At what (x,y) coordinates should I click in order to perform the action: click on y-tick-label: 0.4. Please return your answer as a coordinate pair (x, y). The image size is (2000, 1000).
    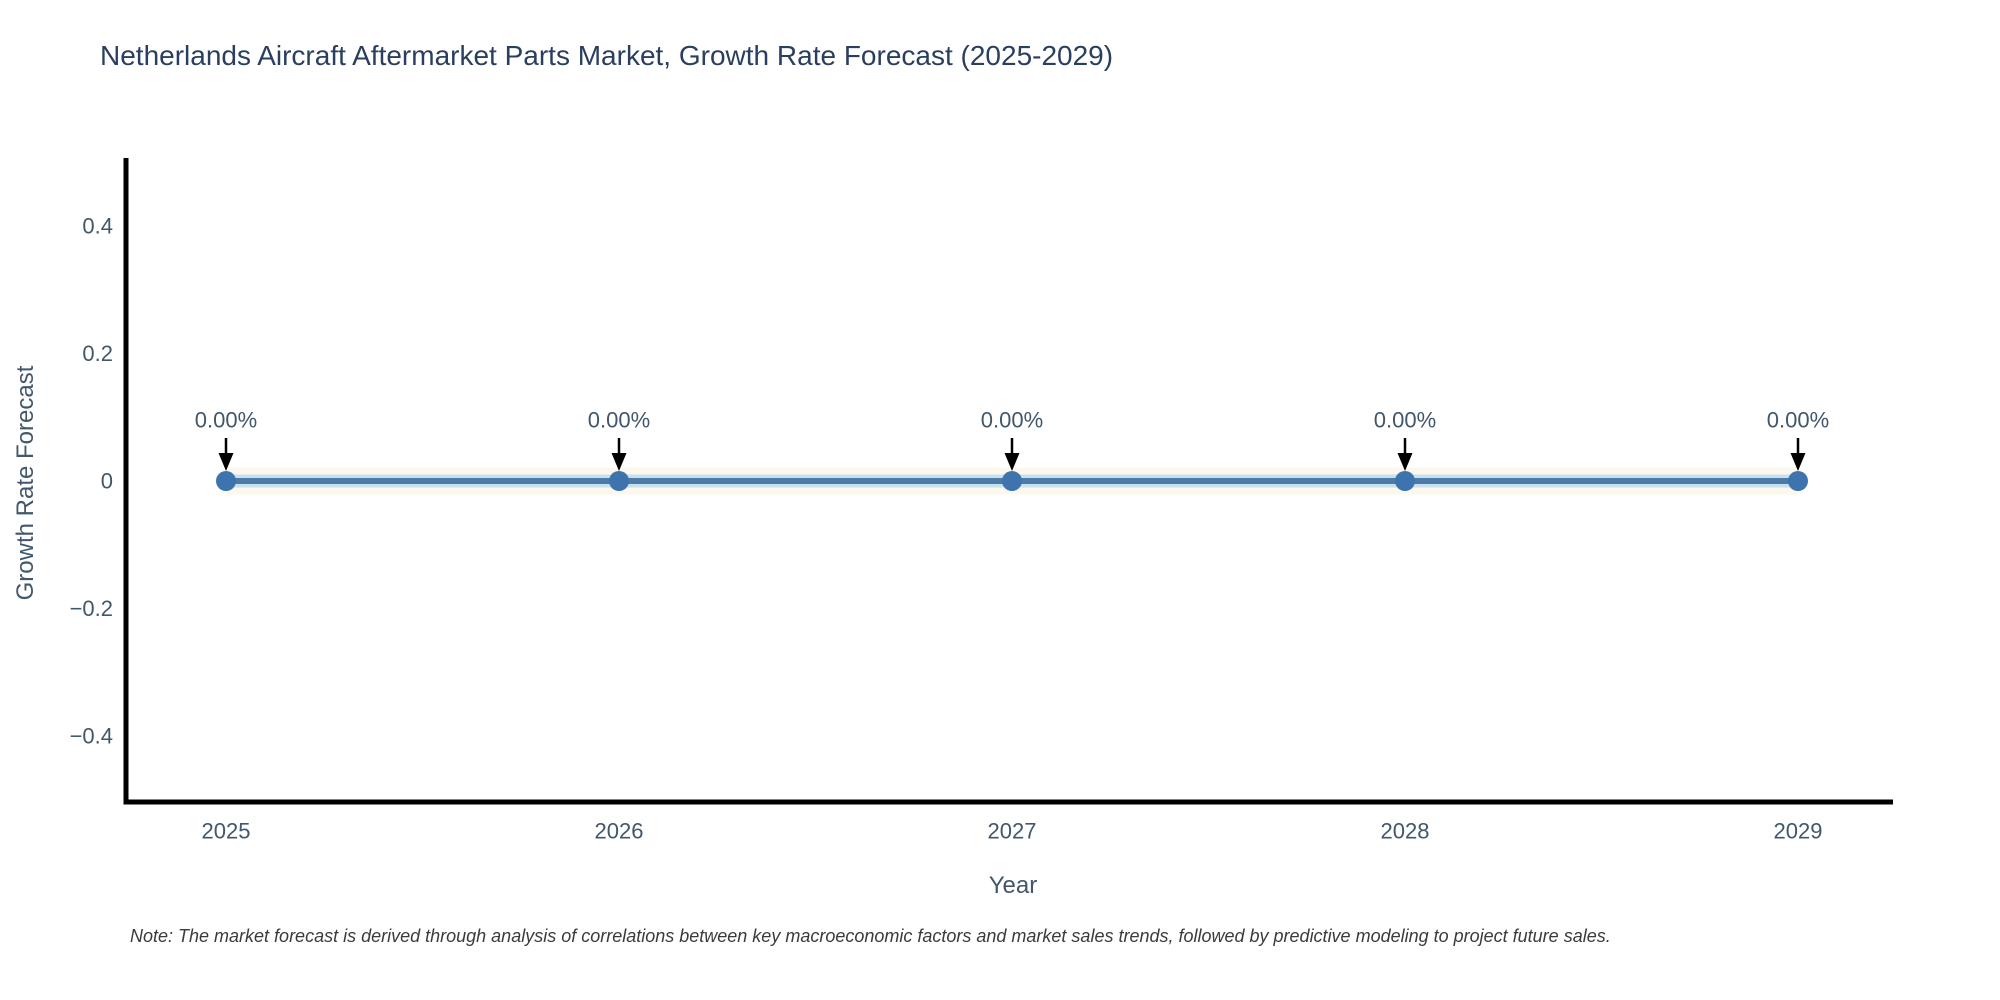
    Looking at the image, I should click on (97, 226).